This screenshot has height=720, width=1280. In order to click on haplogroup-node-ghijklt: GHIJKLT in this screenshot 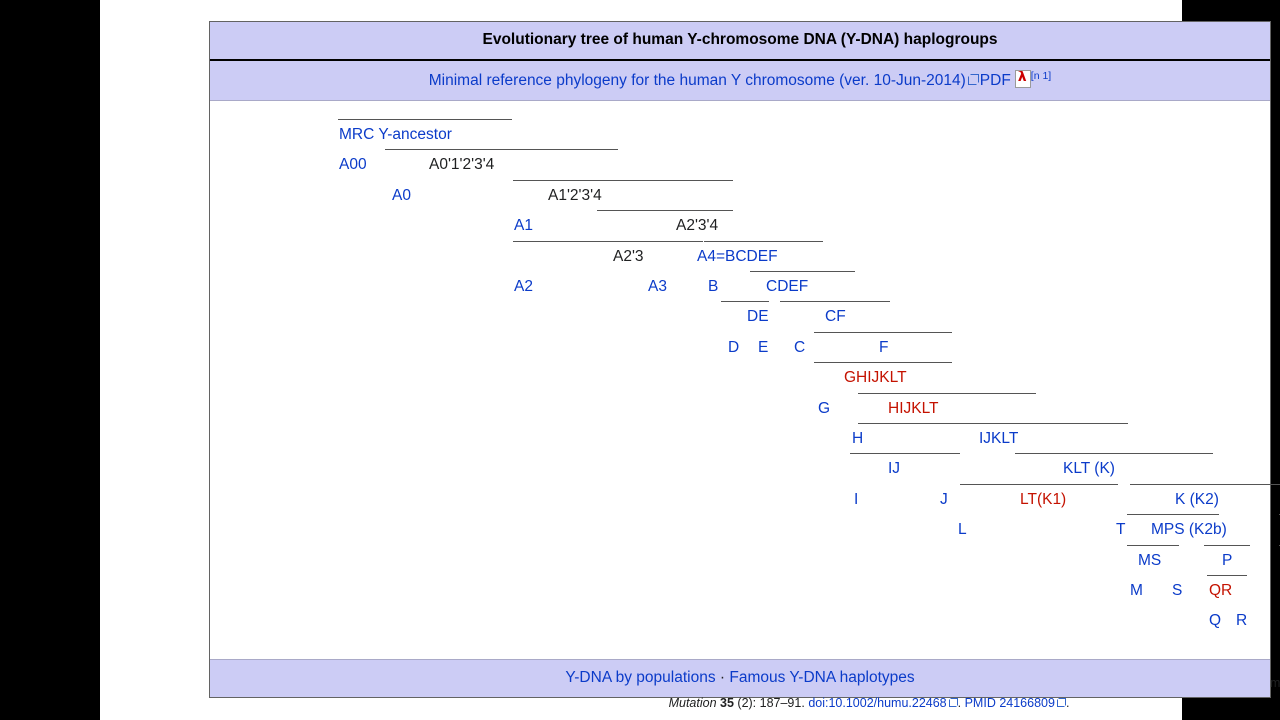, I will do `click(875, 378)`.